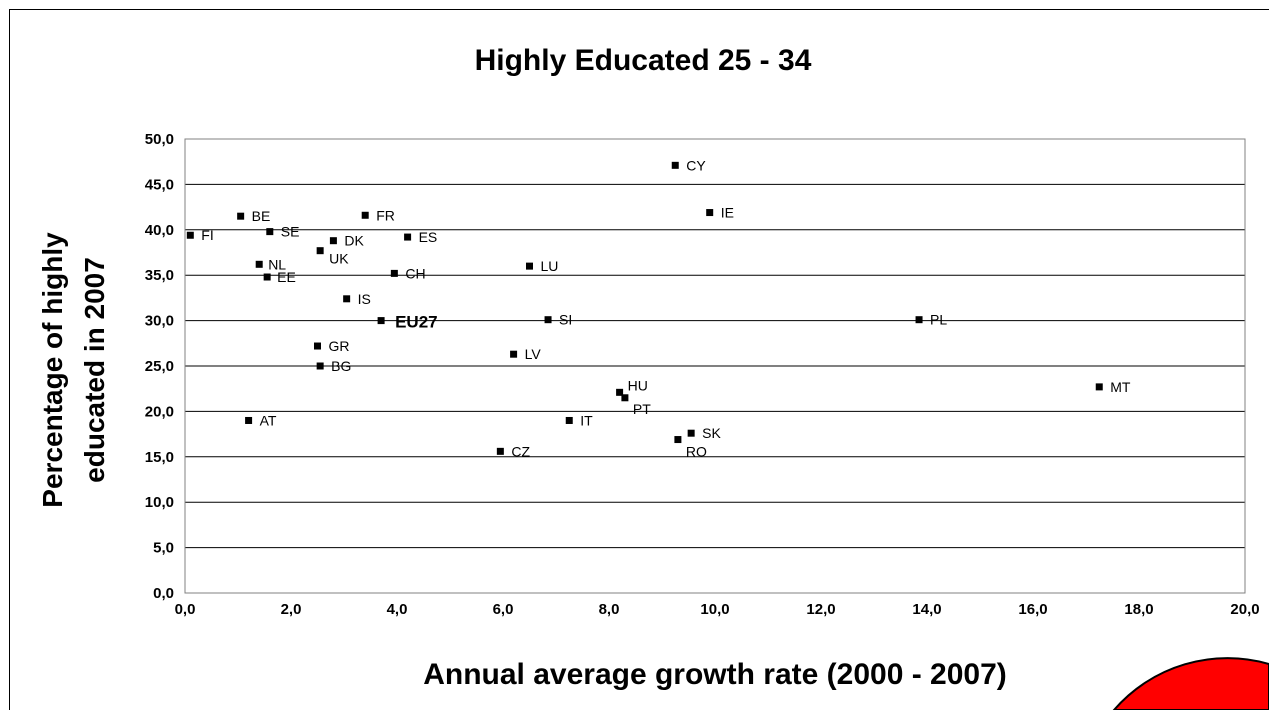 The width and height of the screenshot is (1269, 710). I want to click on x-axis-tick-labels: 0,0 2,0 4,0 6,0 8,0 10,0 12,0 14,0 16,0 18,0 20,0, so click(717, 609).